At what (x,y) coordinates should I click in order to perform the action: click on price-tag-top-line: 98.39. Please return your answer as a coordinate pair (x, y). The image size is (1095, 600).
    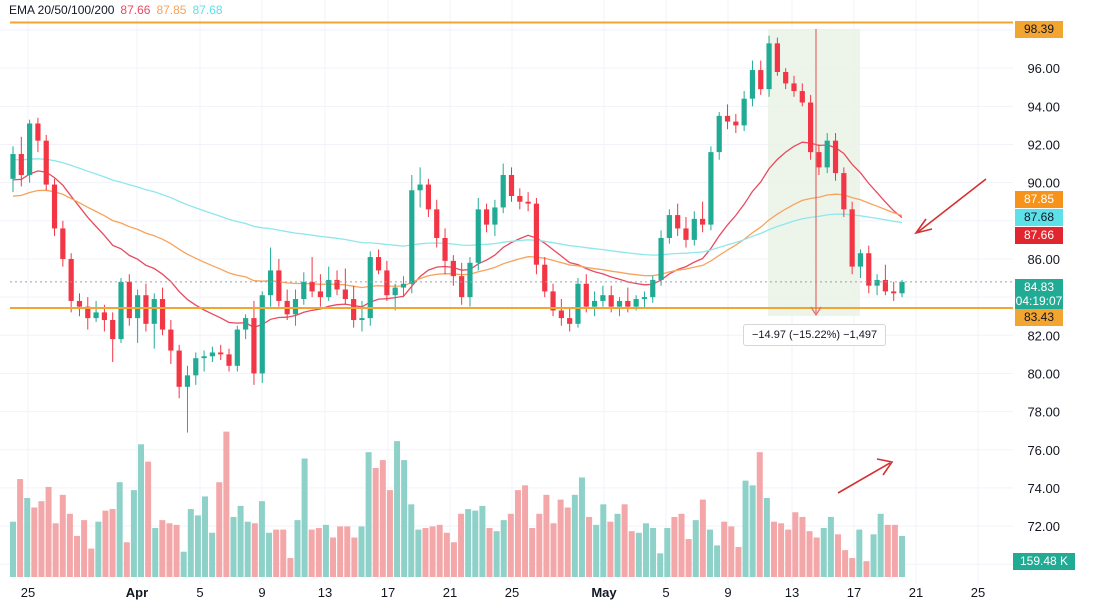
    Looking at the image, I should click on (1039, 29).